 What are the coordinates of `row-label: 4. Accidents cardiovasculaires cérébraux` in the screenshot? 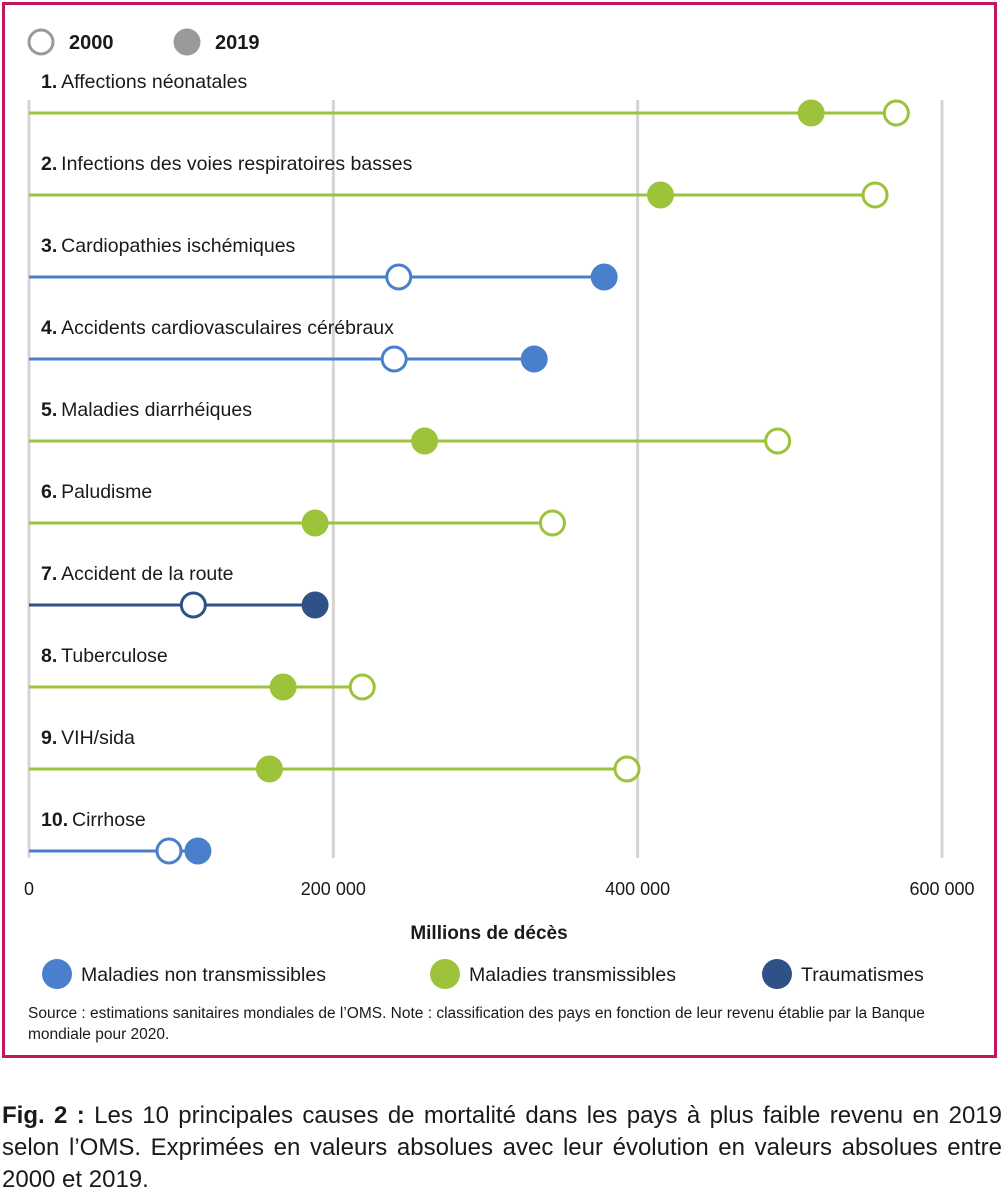 It's located at (217, 328).